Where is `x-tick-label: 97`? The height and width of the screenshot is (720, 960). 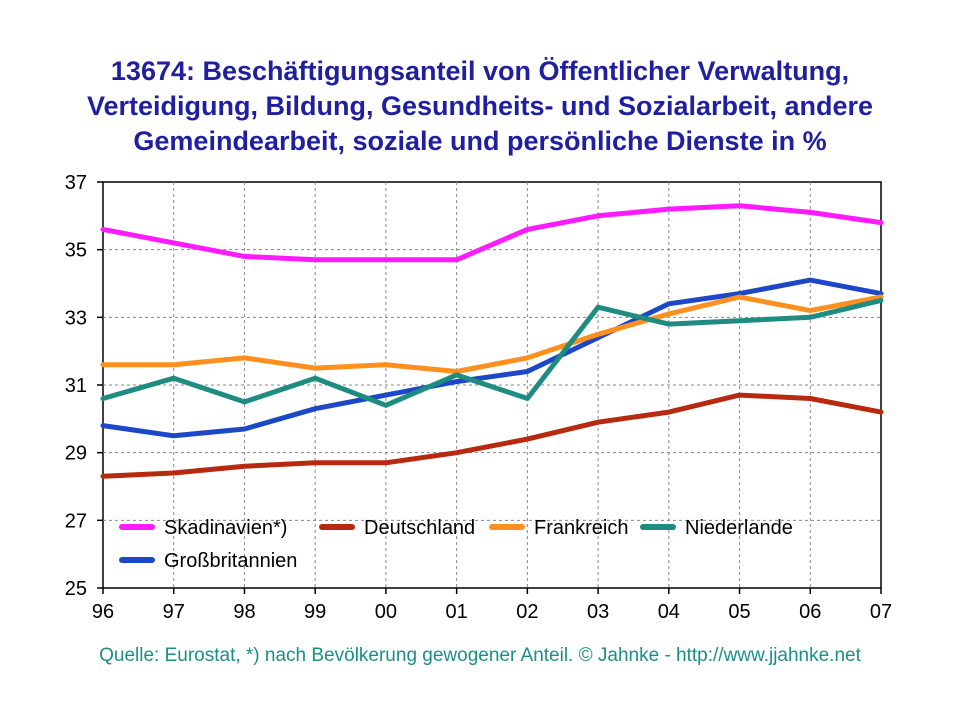
x-tick-label: 97 is located at coordinates (174, 612).